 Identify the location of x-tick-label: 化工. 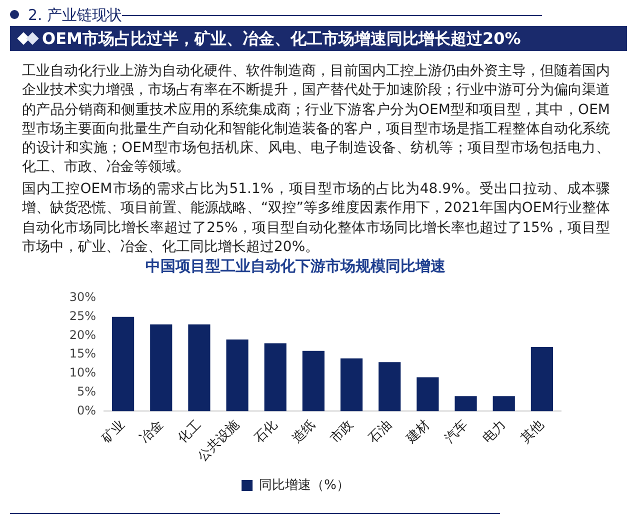
(189, 431).